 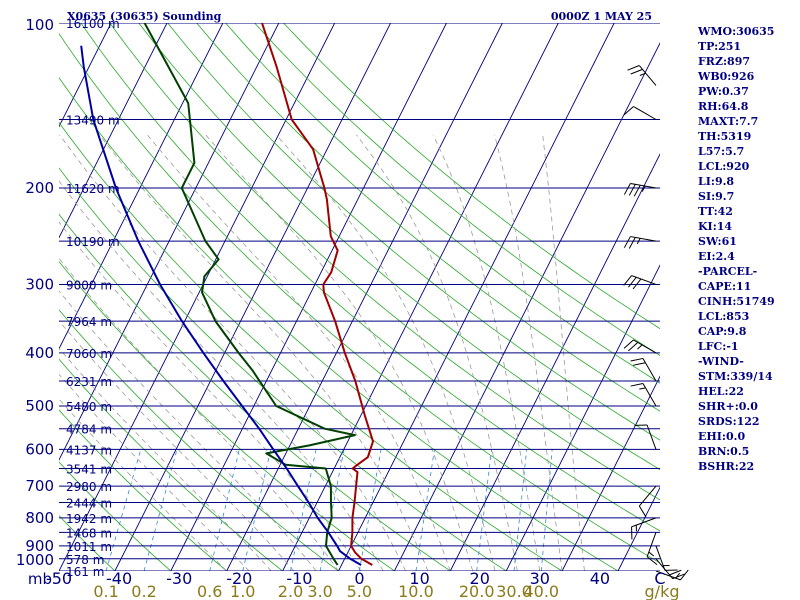 What do you see at coordinates (722, 331) in the screenshot?
I see `stat-item: CAP:9.8` at bounding box center [722, 331].